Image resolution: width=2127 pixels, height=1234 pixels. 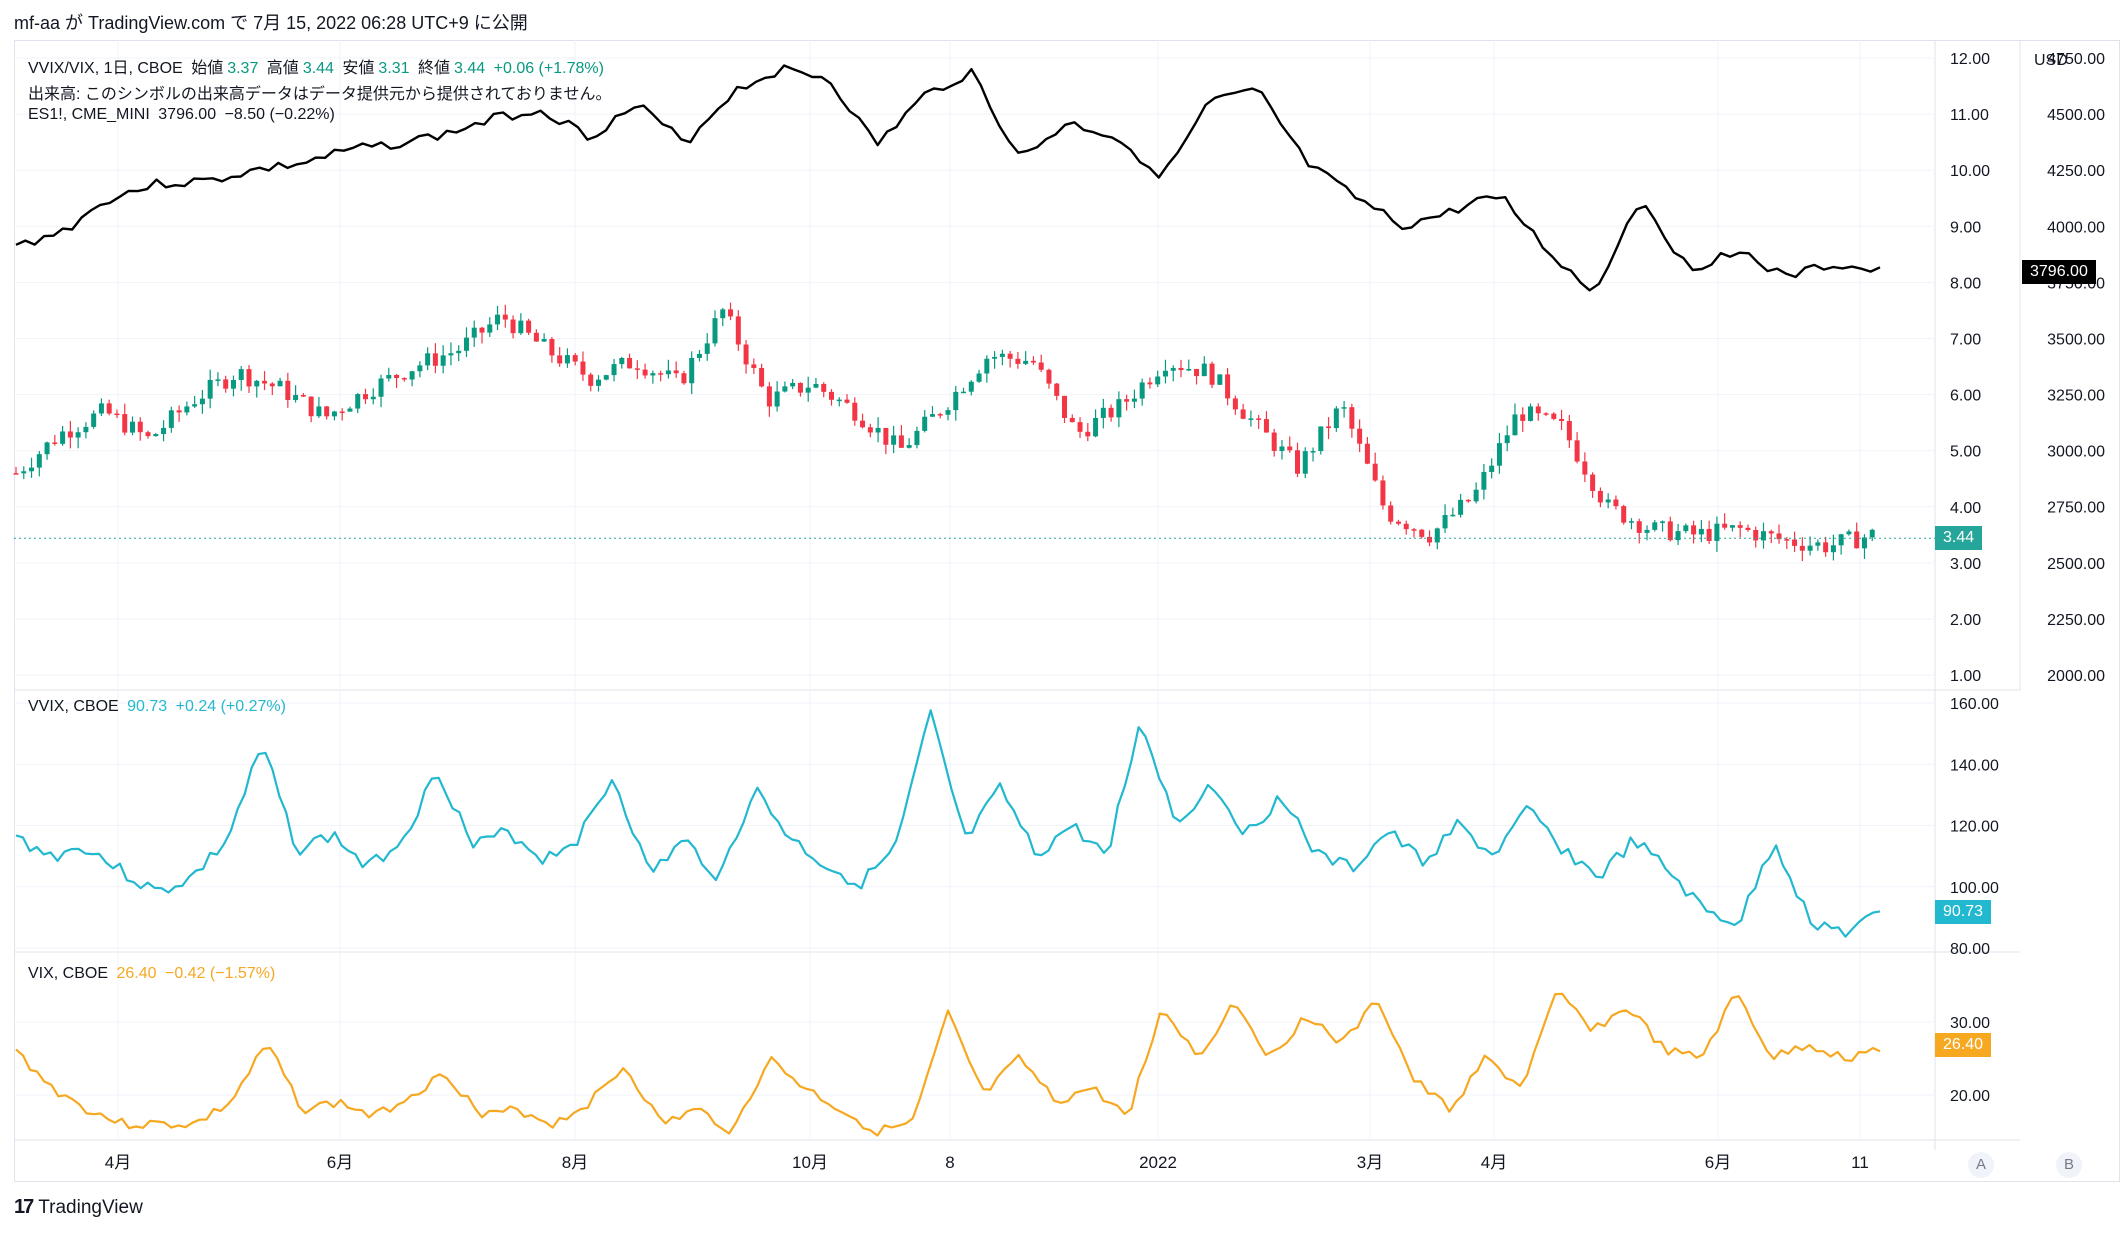 What do you see at coordinates (2076, 564) in the screenshot?
I see `es-y-tick-label: 2500.00` at bounding box center [2076, 564].